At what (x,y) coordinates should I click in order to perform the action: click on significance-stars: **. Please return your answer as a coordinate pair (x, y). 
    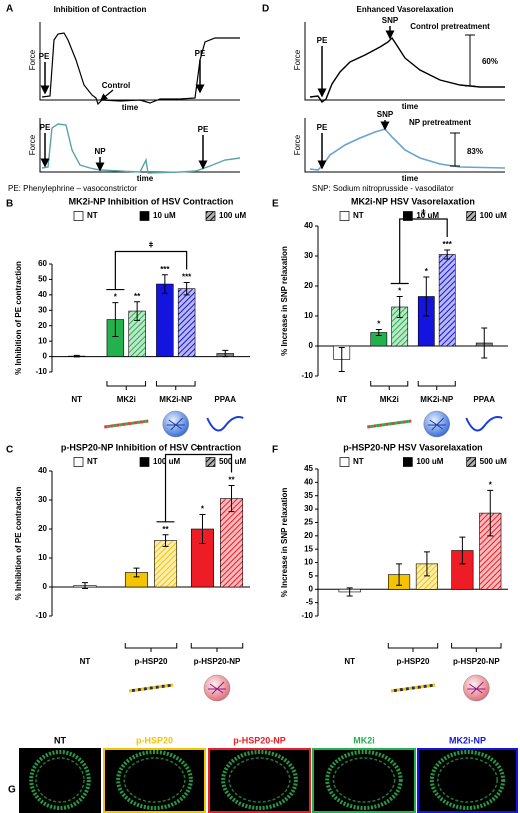
    Looking at the image, I should click on (165, 529).